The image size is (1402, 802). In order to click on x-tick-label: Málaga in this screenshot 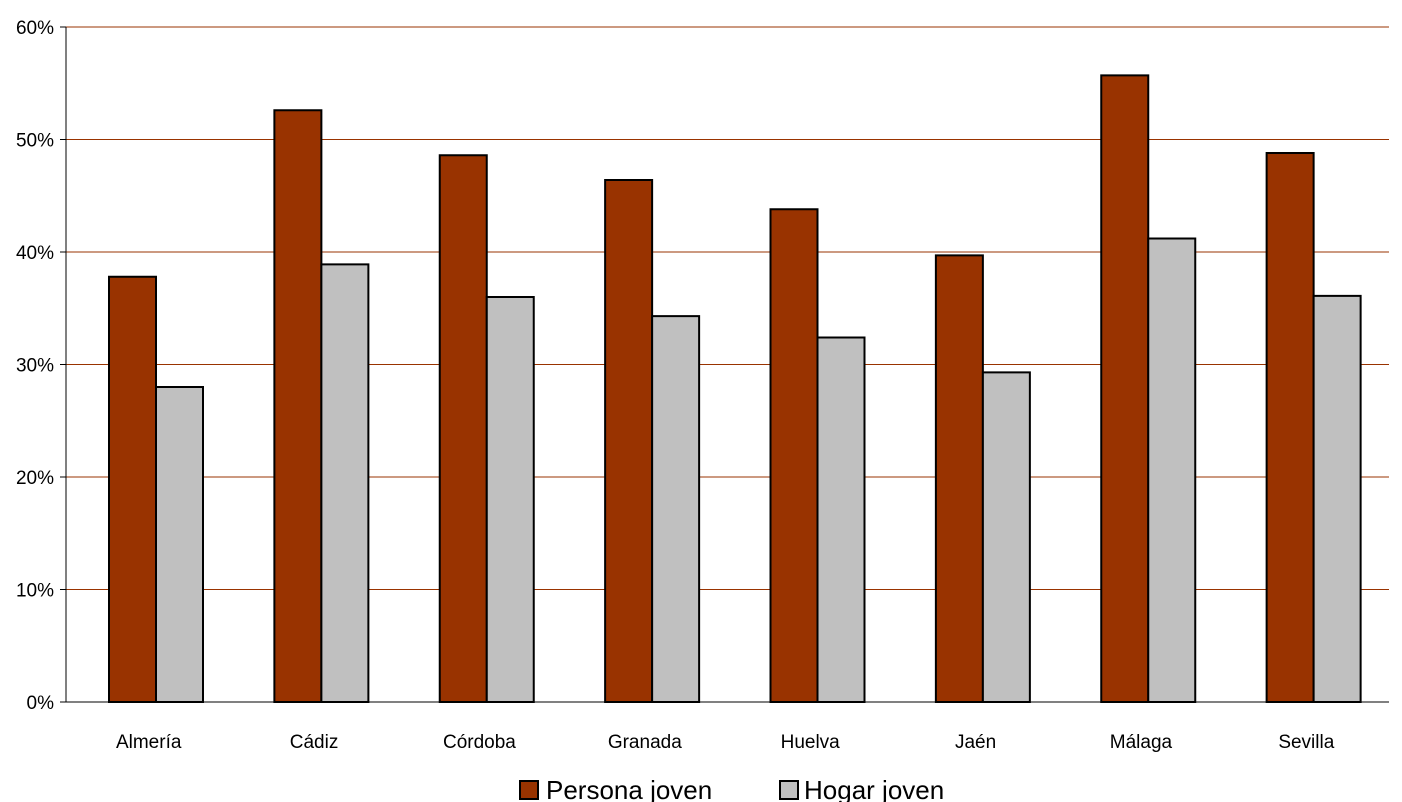, I will do `click(1141, 742)`.